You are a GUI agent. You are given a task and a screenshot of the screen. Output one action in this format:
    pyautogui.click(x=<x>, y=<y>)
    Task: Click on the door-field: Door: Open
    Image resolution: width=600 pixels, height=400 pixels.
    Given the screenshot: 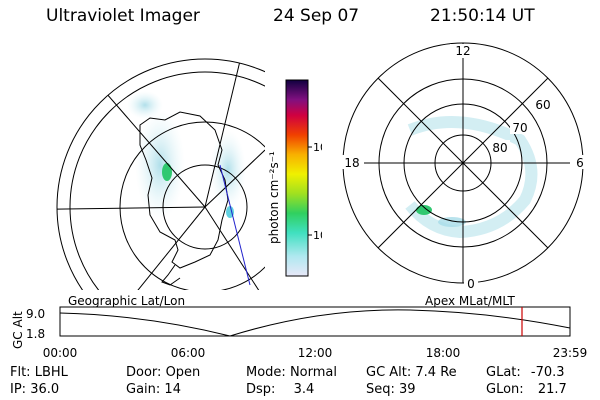 What is the action you would take?
    pyautogui.click(x=163, y=372)
    